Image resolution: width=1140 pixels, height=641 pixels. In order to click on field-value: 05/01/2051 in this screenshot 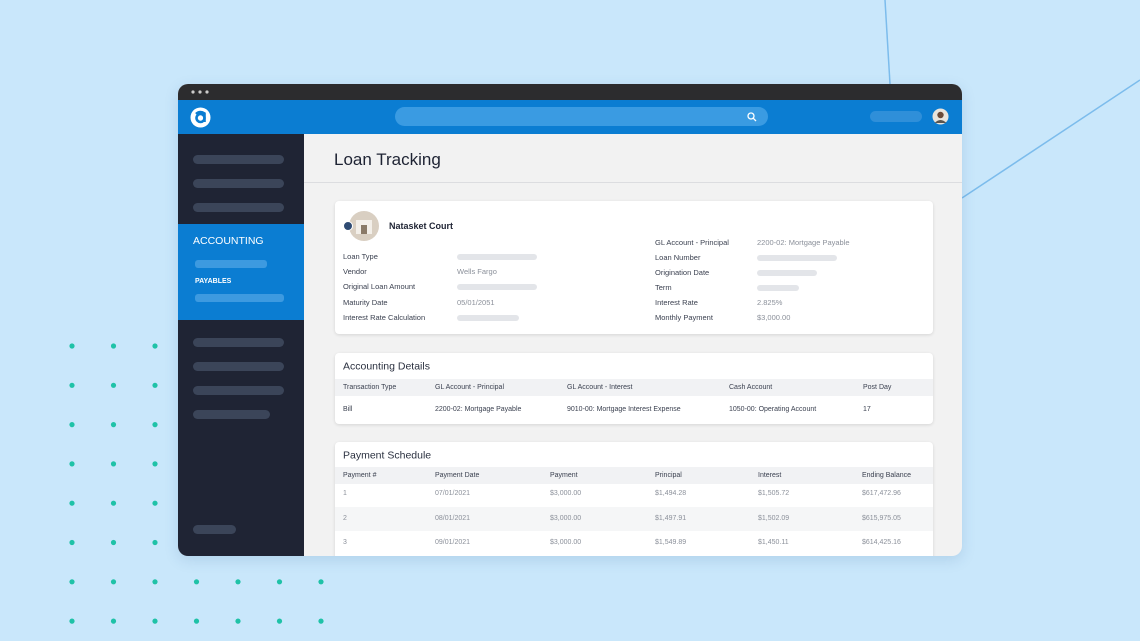, I will do `click(476, 302)`.